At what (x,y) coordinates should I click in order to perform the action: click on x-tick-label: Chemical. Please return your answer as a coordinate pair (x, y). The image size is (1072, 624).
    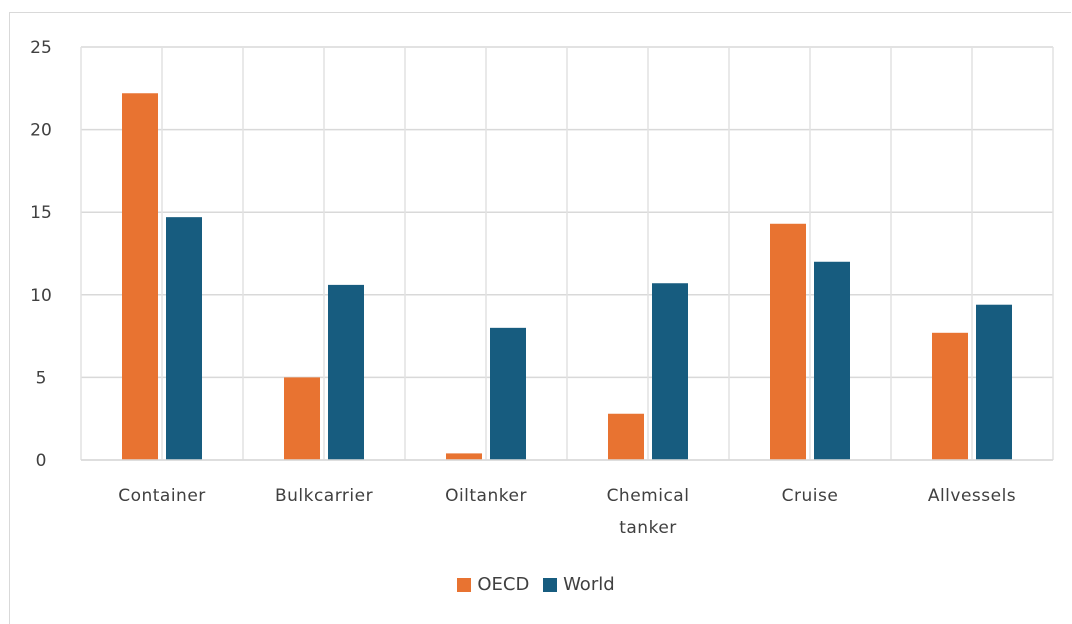
    Looking at the image, I should click on (648, 496).